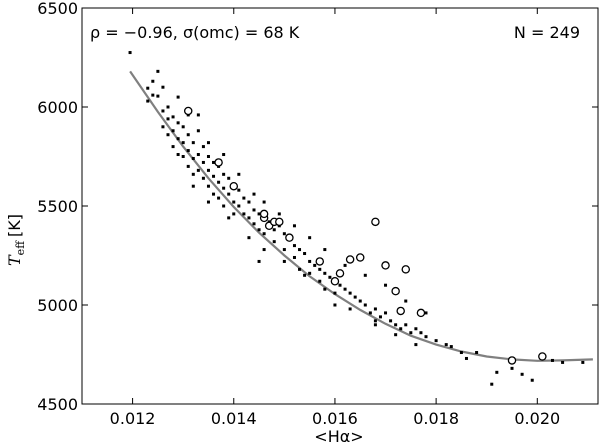 The image size is (600, 445). Describe the element at coordinates (14, 260) in the screenshot. I see `y-axis-label-main: T` at that location.